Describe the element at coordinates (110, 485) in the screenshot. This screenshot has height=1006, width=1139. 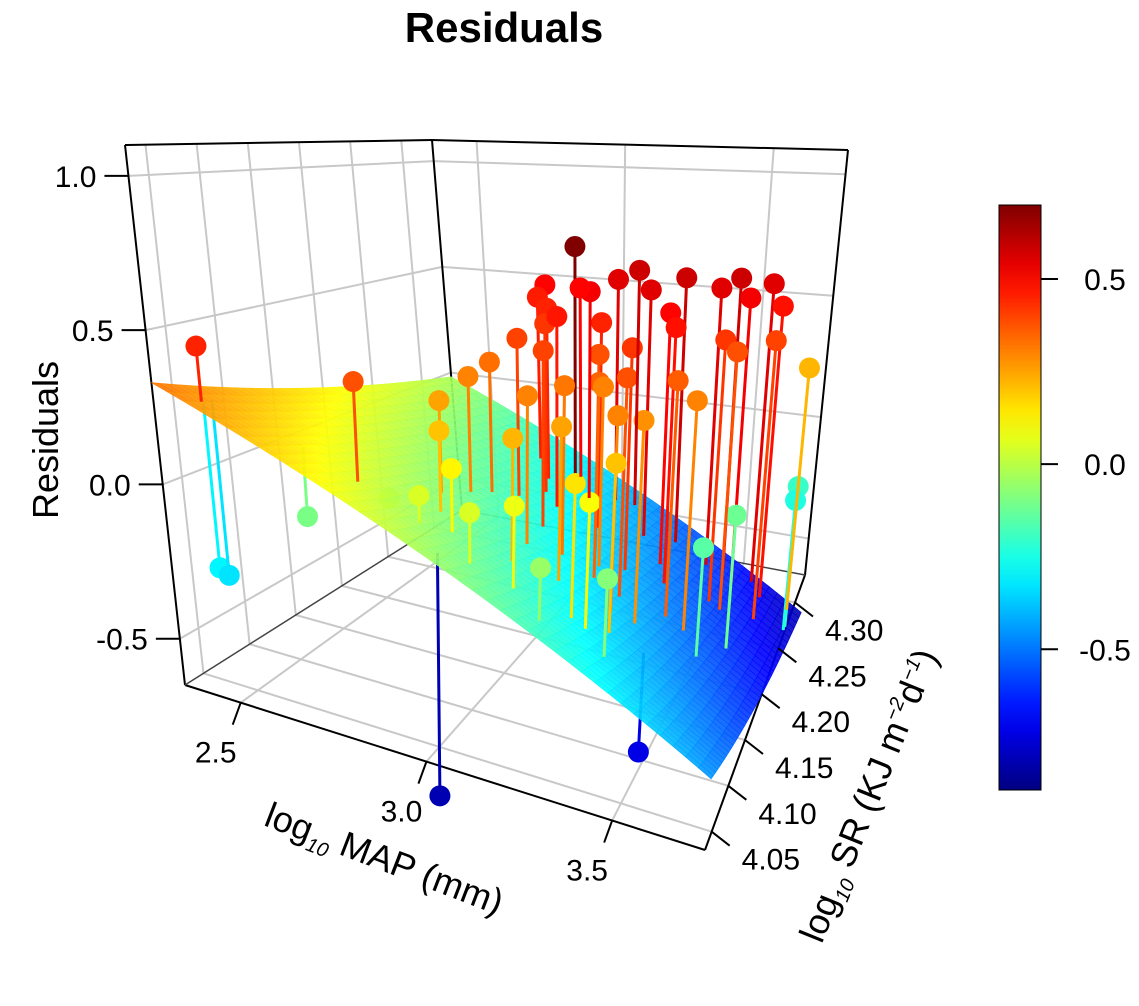
I see `z-tick-label: 0.0` at that location.